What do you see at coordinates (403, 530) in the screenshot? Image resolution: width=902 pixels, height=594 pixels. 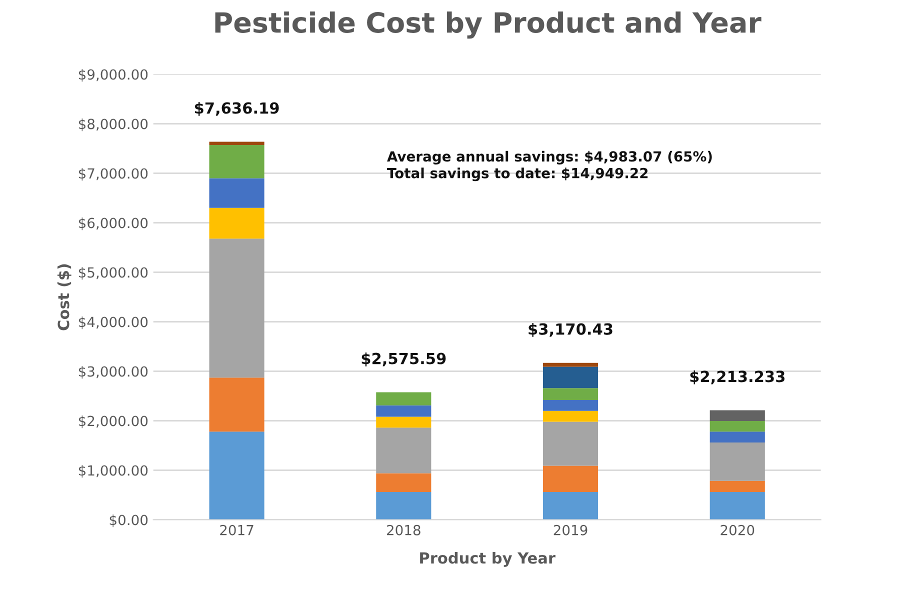 I see `x-tick-label: 2018` at bounding box center [403, 530].